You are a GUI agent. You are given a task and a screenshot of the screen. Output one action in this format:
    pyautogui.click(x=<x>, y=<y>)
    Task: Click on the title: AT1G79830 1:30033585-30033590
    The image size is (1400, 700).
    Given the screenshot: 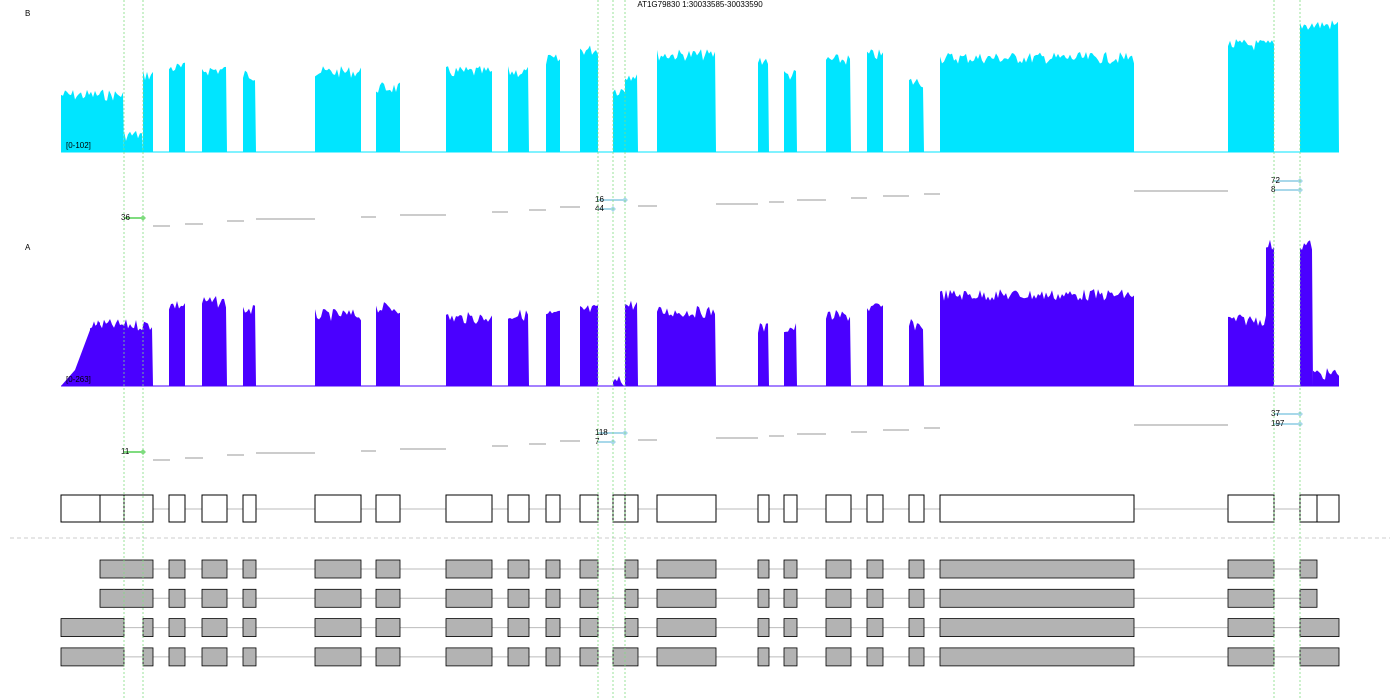 What is the action you would take?
    pyautogui.click(x=700, y=4)
    